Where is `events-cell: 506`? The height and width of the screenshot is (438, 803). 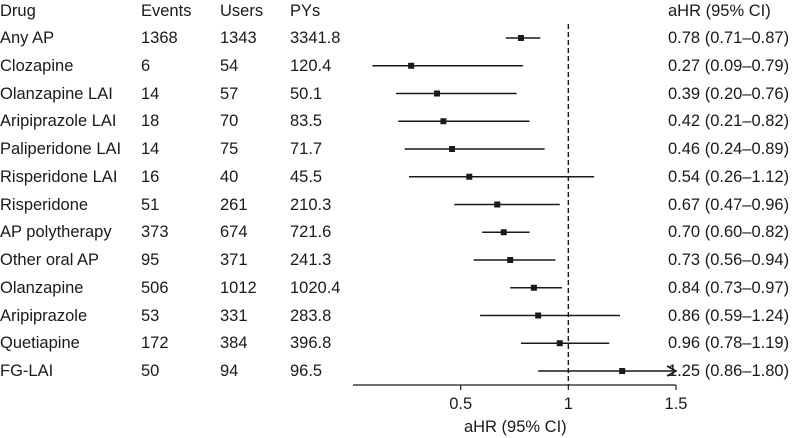 events-cell: 506 is located at coordinates (155, 287).